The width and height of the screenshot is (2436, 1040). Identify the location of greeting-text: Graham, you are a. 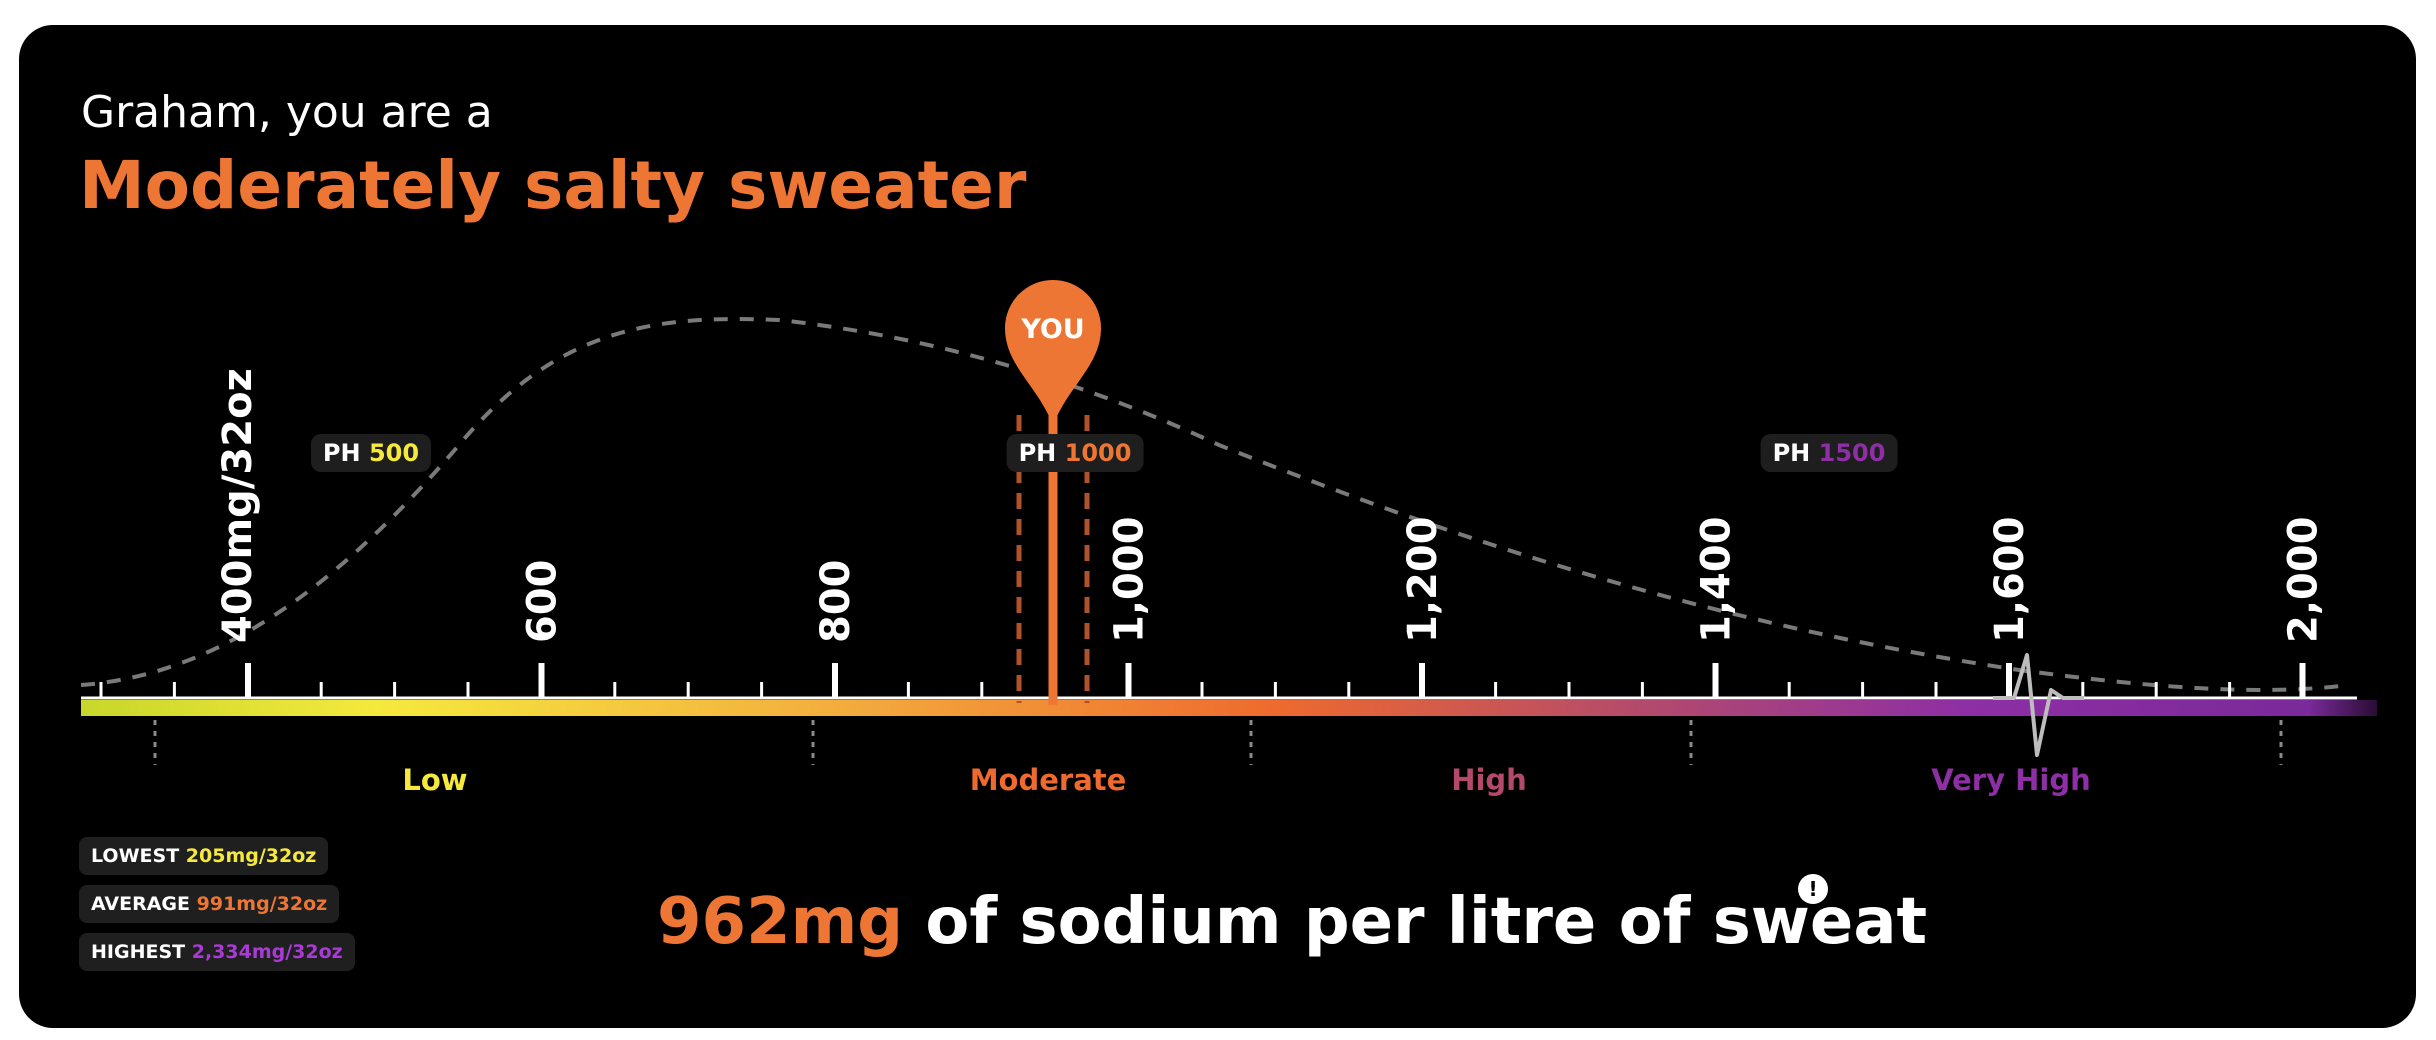
(287, 112).